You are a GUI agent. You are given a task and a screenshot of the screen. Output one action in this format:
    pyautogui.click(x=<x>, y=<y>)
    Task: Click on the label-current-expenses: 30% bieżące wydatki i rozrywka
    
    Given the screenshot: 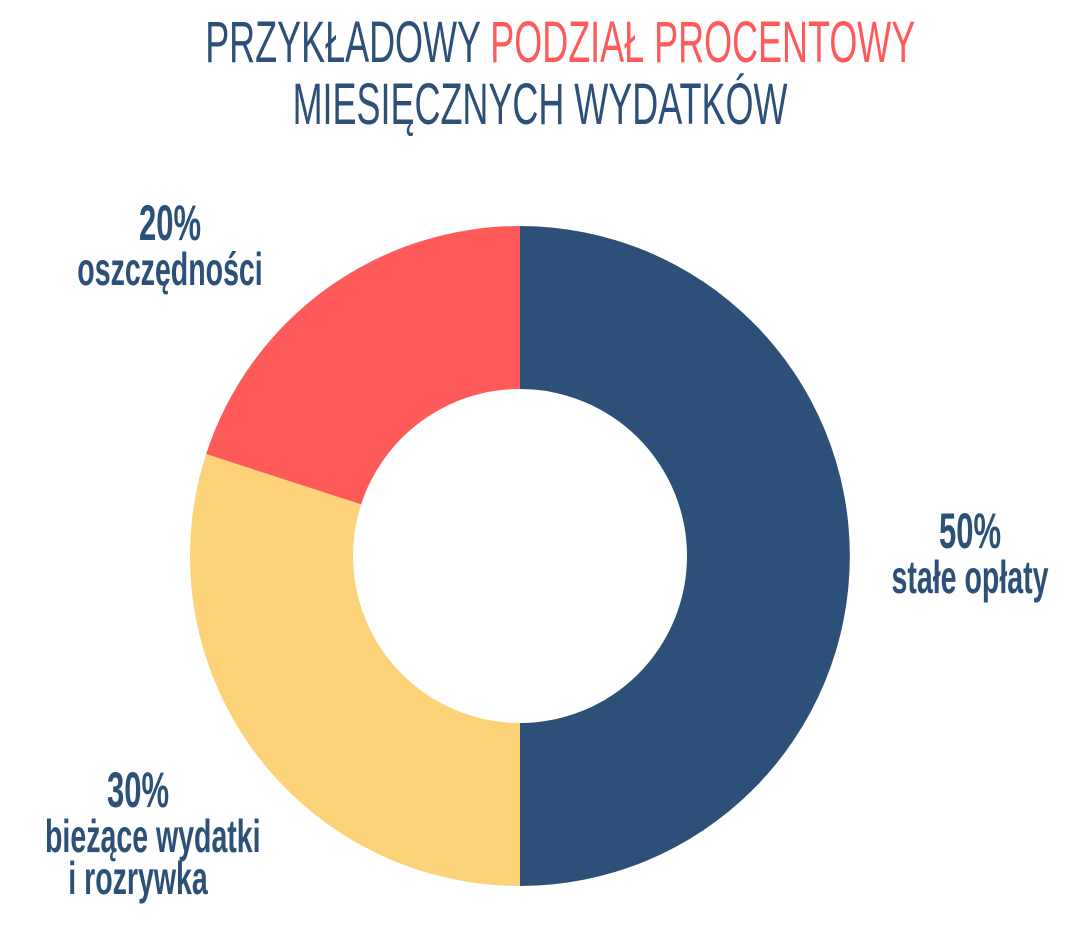 What is the action you would take?
    pyautogui.click(x=144, y=833)
    